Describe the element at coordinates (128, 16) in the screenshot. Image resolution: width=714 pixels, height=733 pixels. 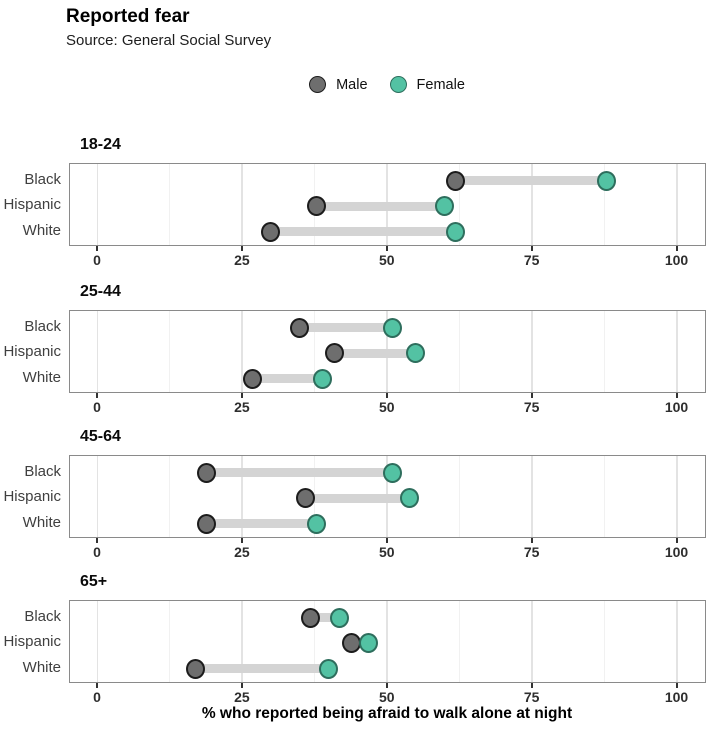
I see `chart-title: Reported fear` at that location.